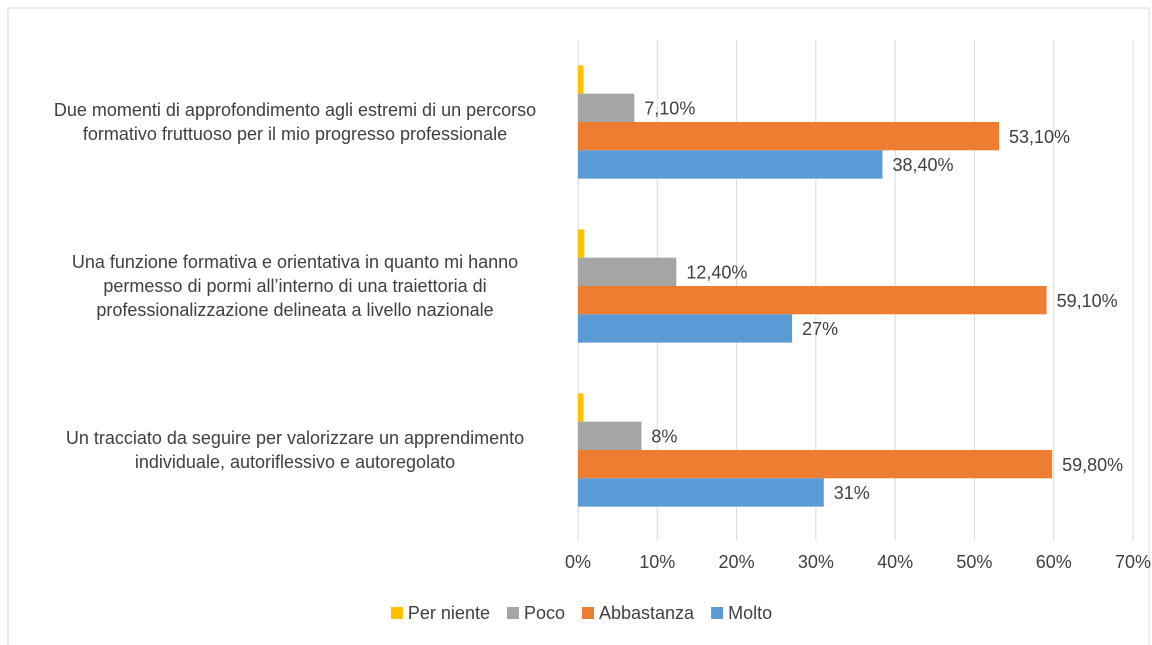  I want to click on legend-label: Poco, so click(544, 613).